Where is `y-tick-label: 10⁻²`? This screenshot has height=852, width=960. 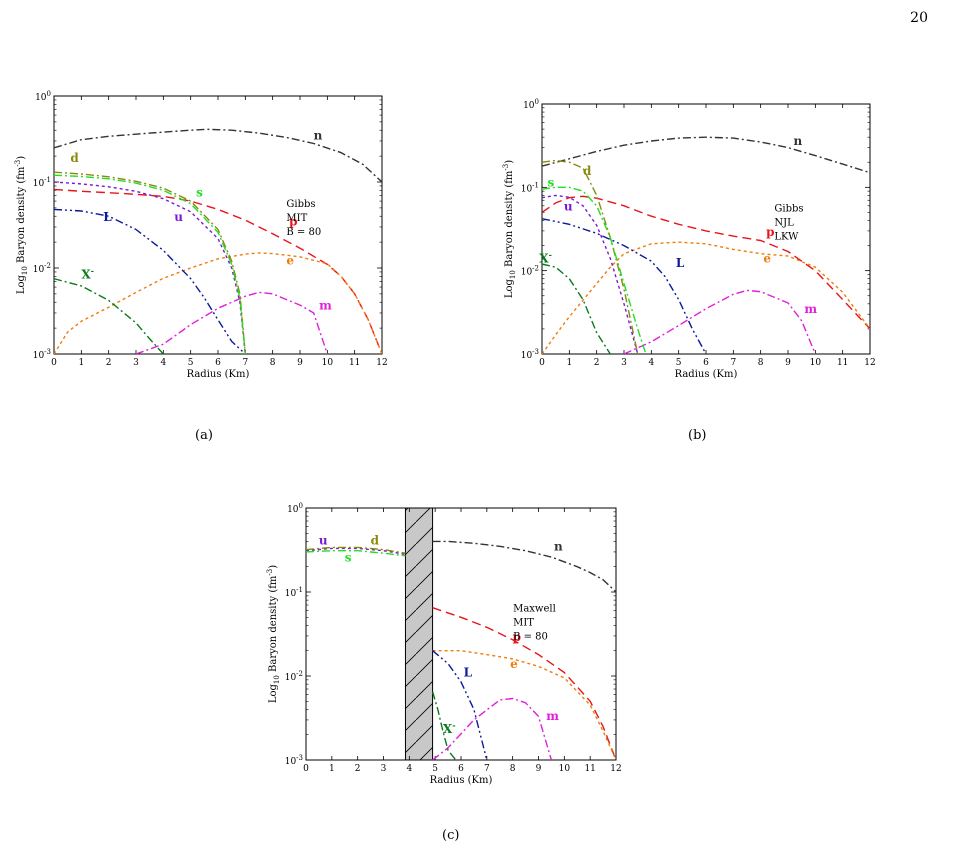 y-tick-label: 10⁻² is located at coordinates (294, 676).